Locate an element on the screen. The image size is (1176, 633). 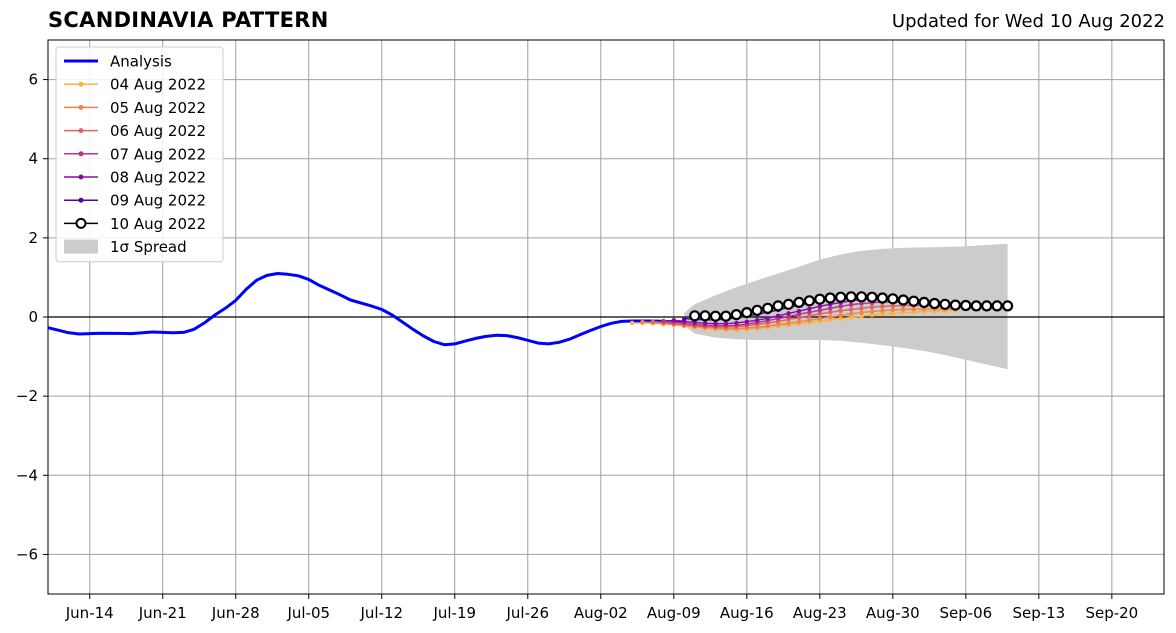
legend-label-forecast: 07 Aug 2022 is located at coordinates (158, 154).